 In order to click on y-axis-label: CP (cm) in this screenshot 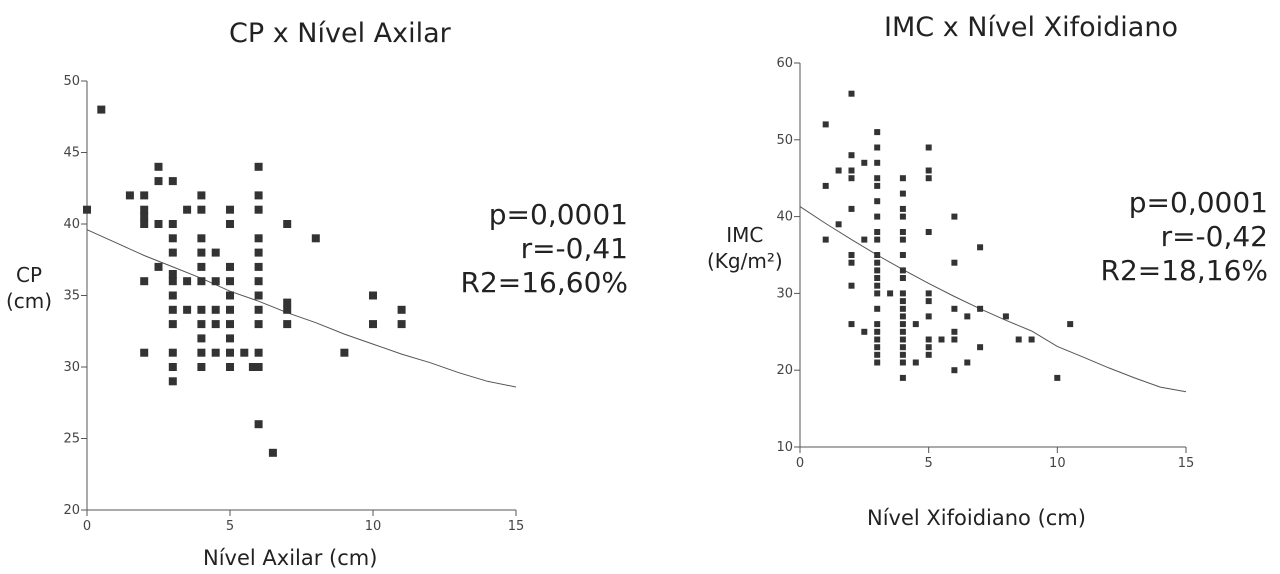, I will do `click(29, 288)`.